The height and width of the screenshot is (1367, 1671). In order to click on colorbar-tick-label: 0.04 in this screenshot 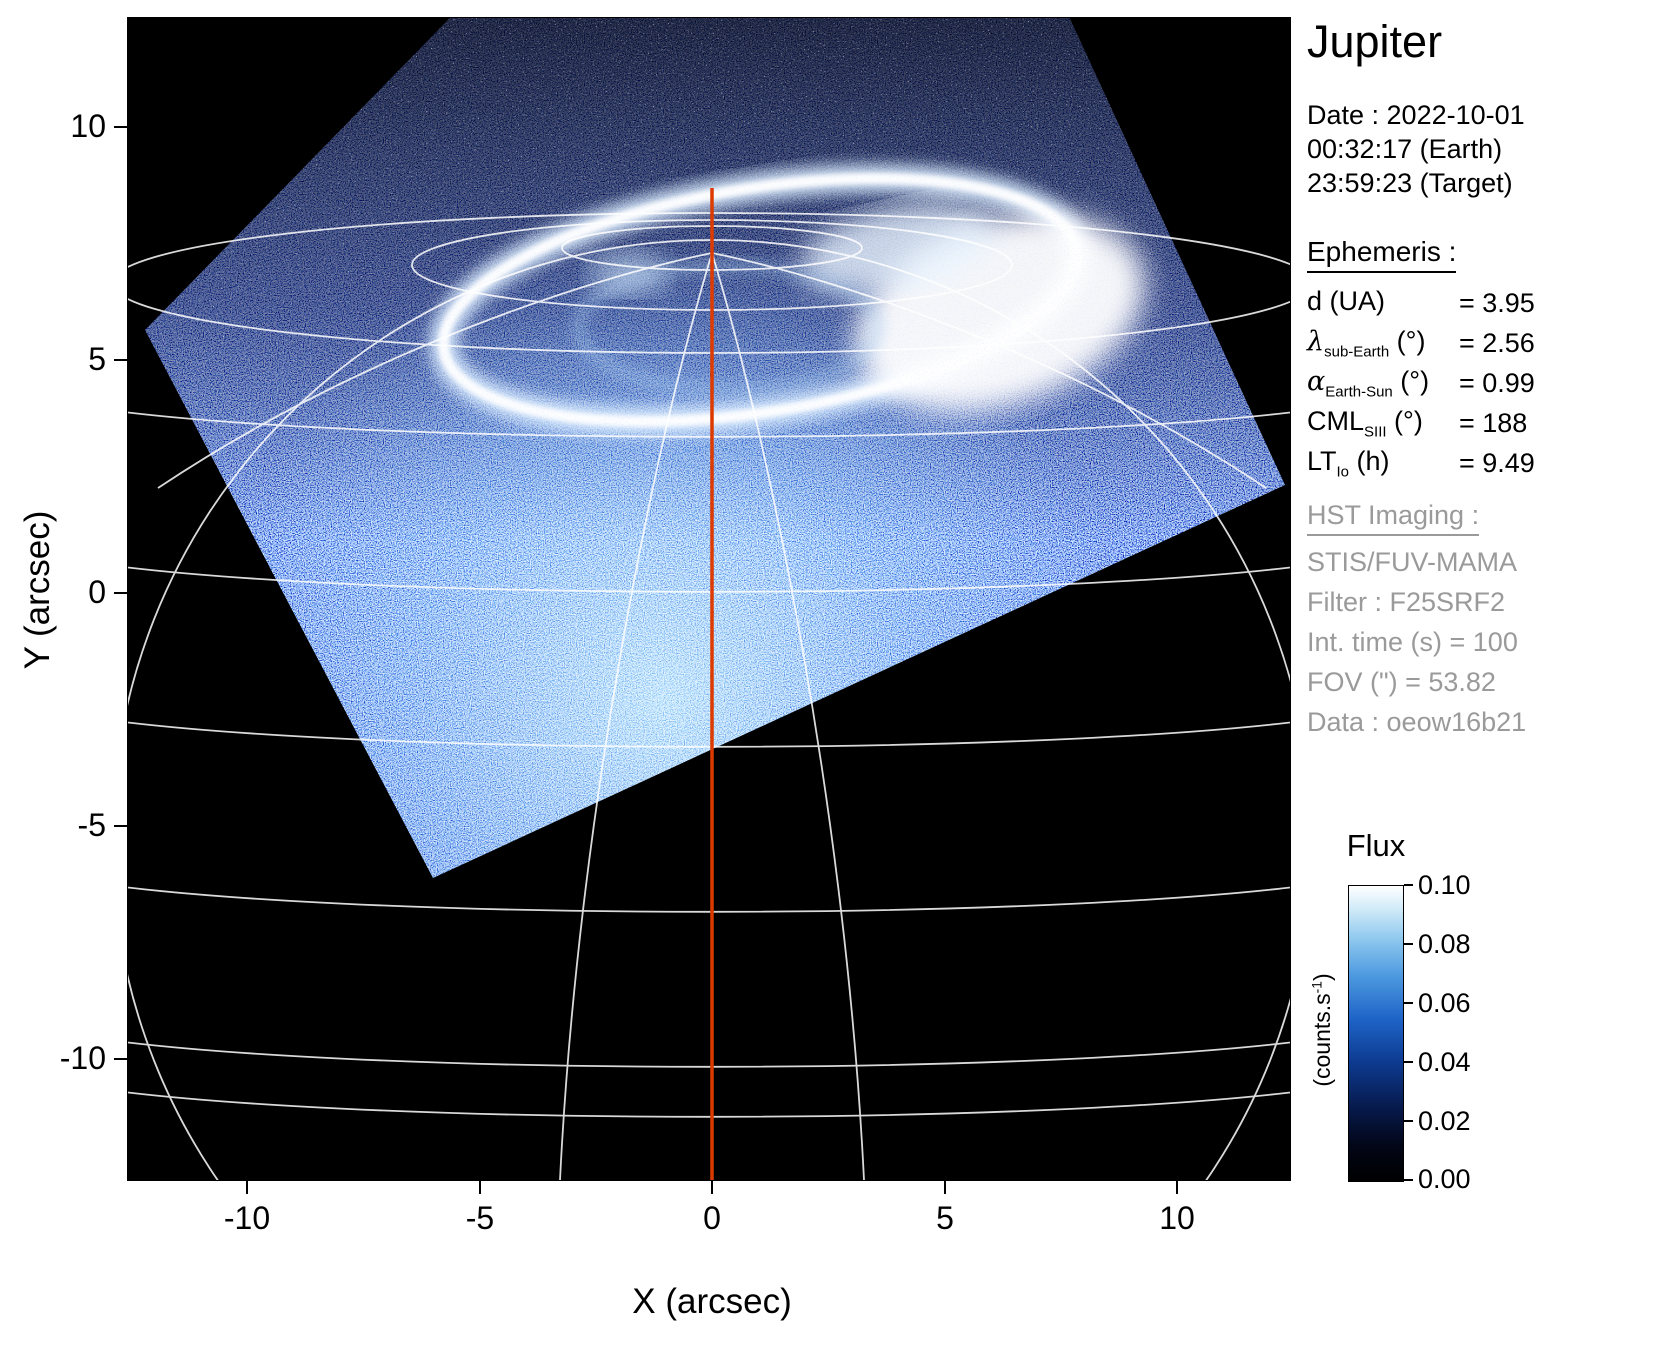, I will do `click(1444, 1062)`.